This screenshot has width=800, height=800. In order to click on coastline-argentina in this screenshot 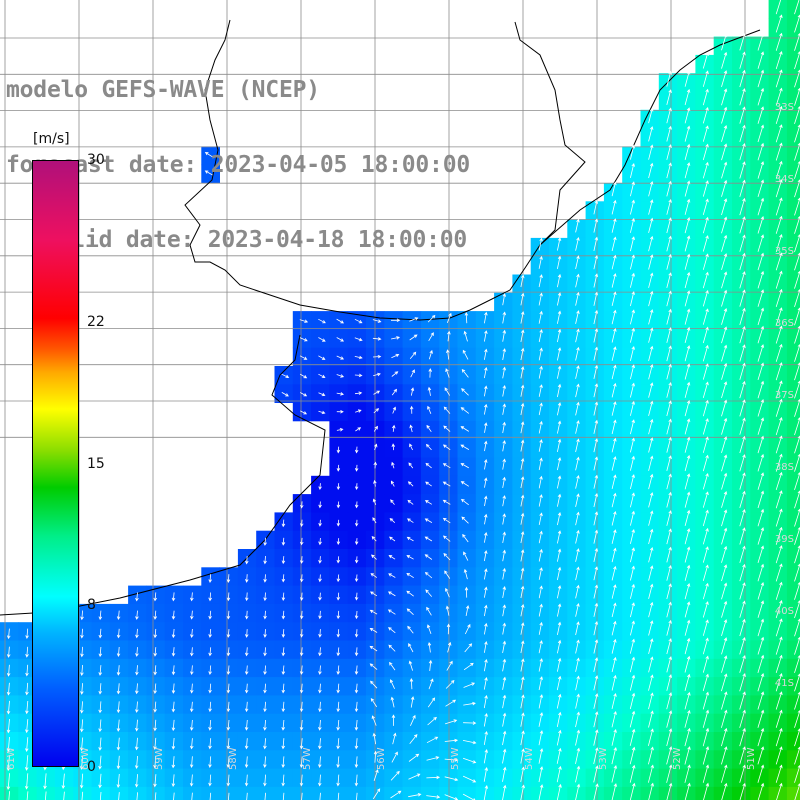, I will do `click(163, 475)`.